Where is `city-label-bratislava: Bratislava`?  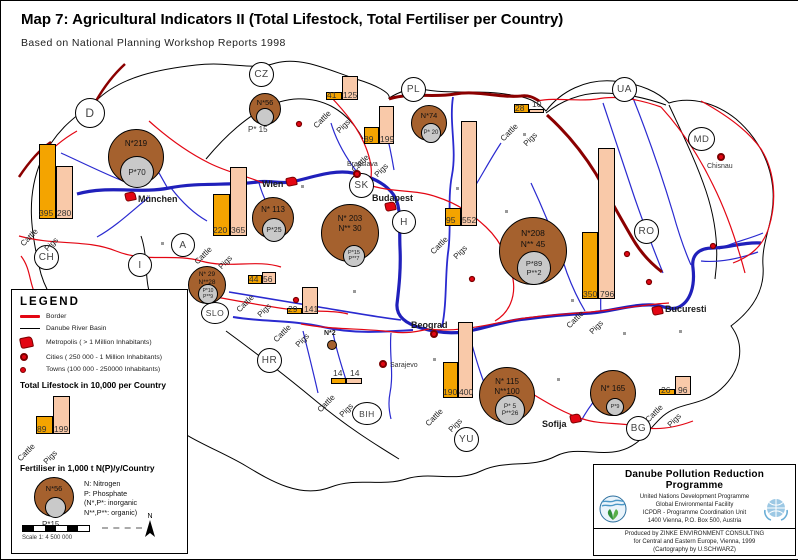 city-label-bratislava: Bratislava is located at coordinates (362, 164).